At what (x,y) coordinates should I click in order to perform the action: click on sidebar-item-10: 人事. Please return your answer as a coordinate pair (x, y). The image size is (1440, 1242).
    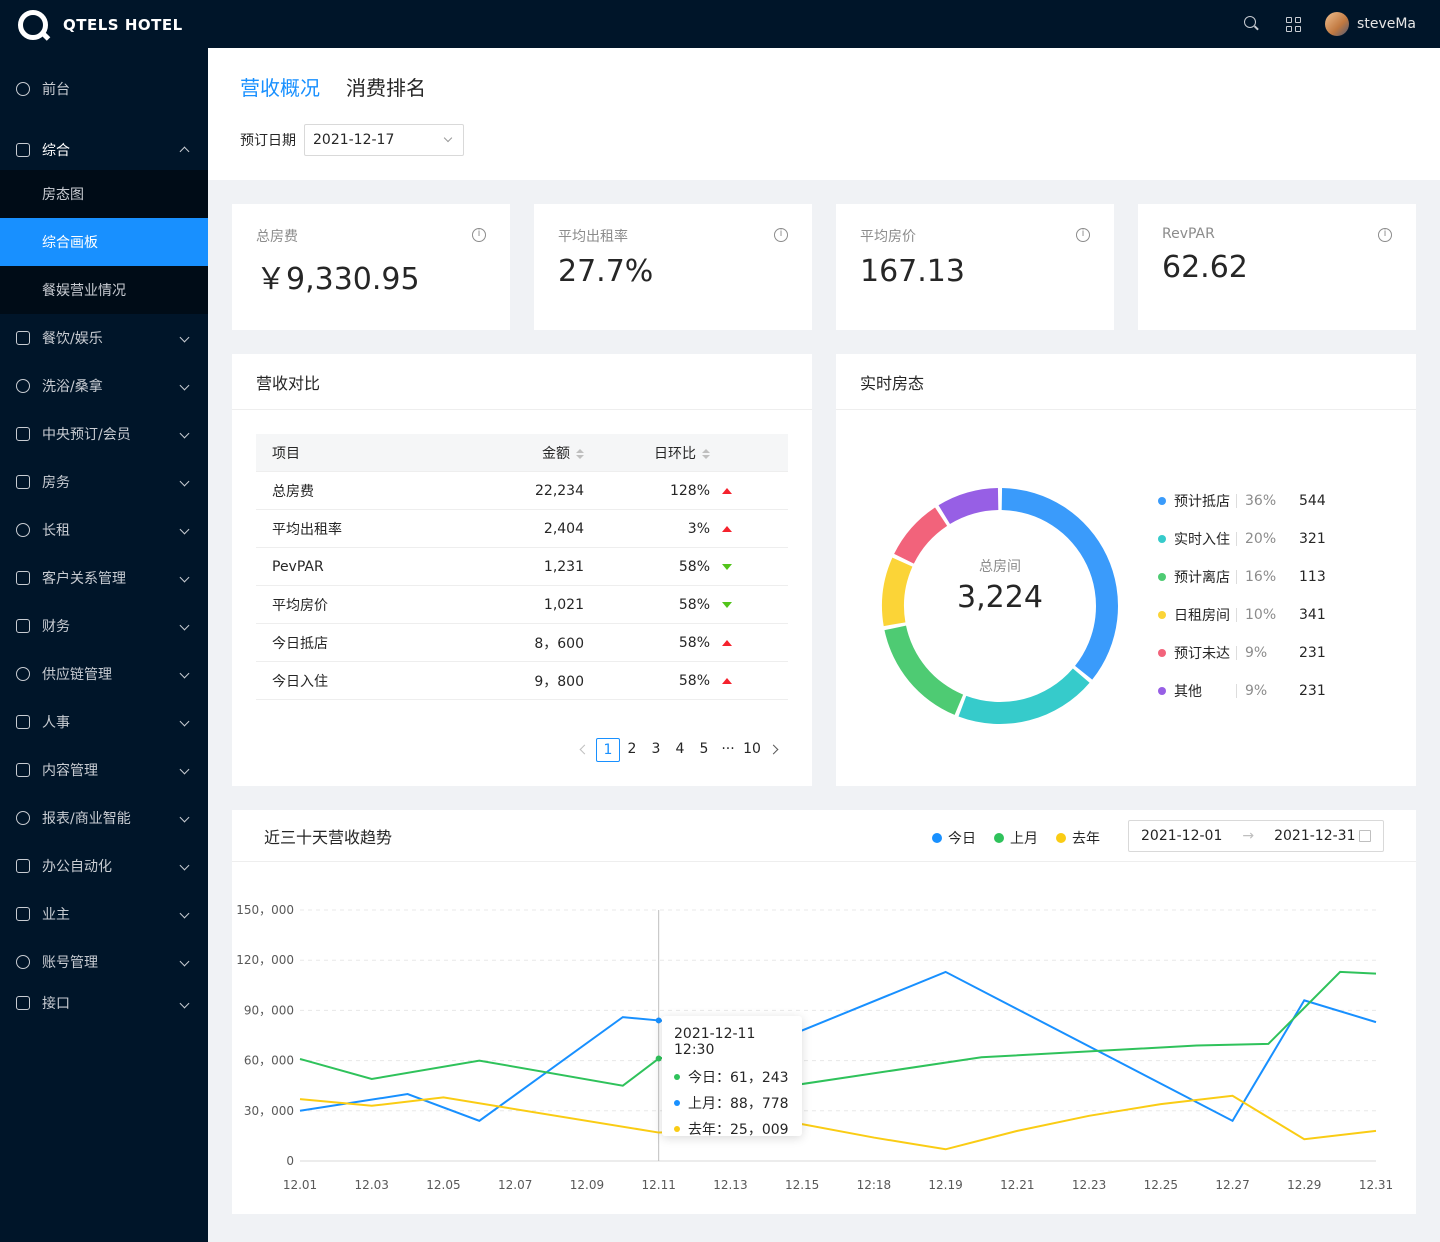
    Looking at the image, I should click on (104, 722).